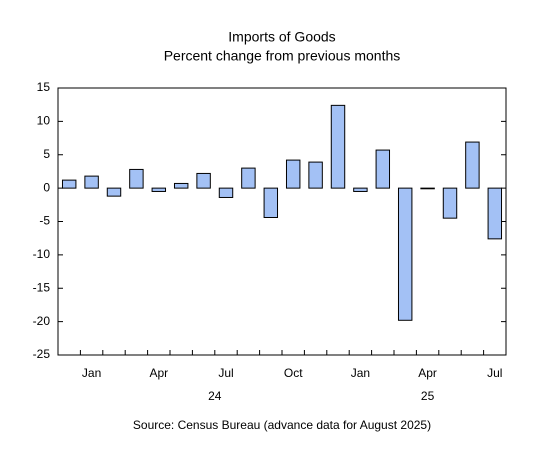  I want to click on chart-subtitle: Percent change from previous months, so click(282, 56).